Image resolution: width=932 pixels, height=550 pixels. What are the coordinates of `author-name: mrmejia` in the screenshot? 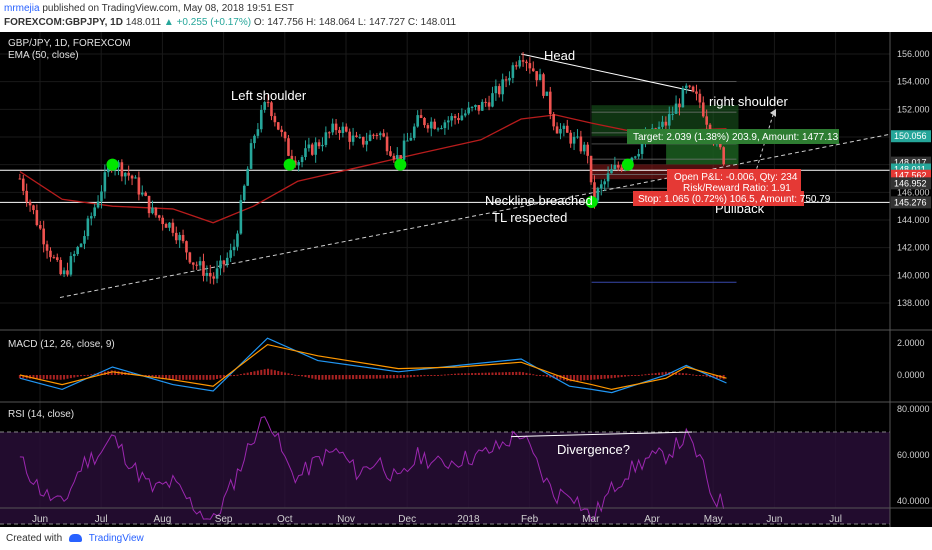 It's located at (22, 8).